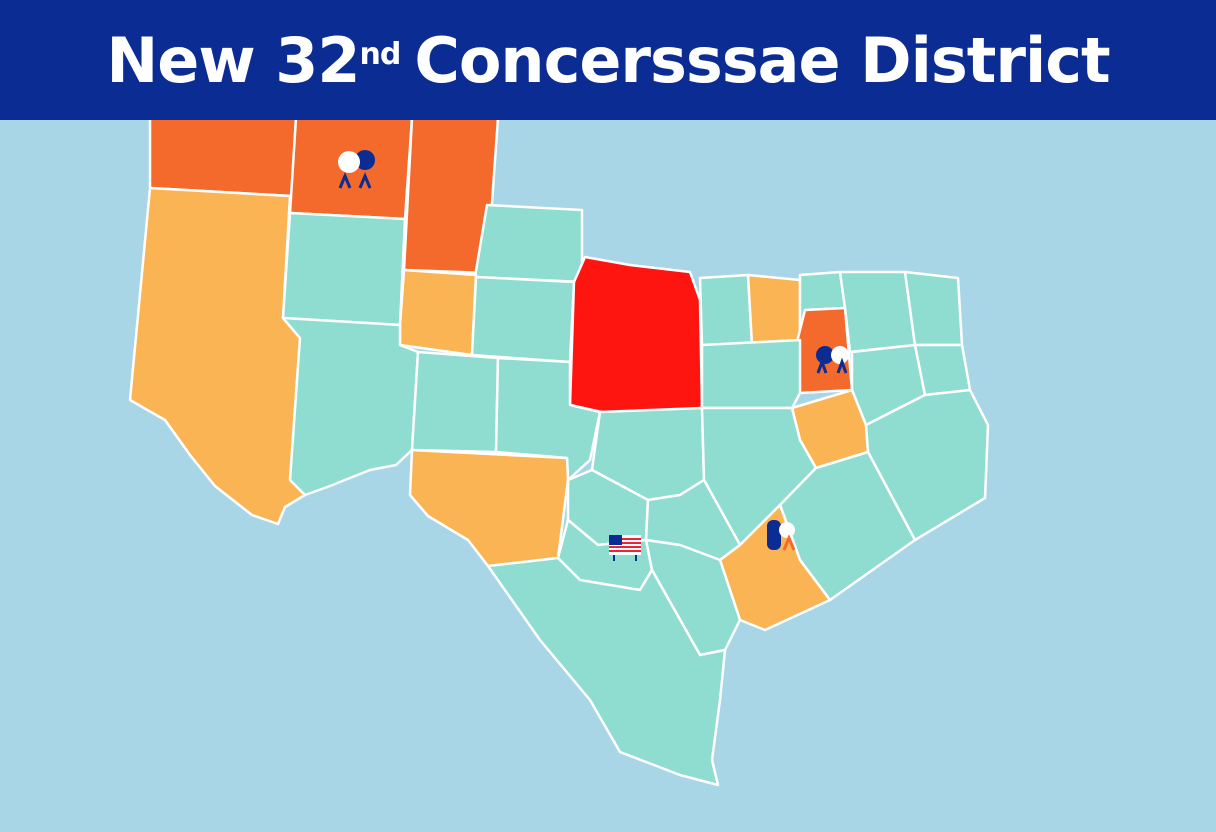 The height and width of the screenshot is (832, 1216). What do you see at coordinates (762, 60) in the screenshot?
I see `title: Concersssae District` at bounding box center [762, 60].